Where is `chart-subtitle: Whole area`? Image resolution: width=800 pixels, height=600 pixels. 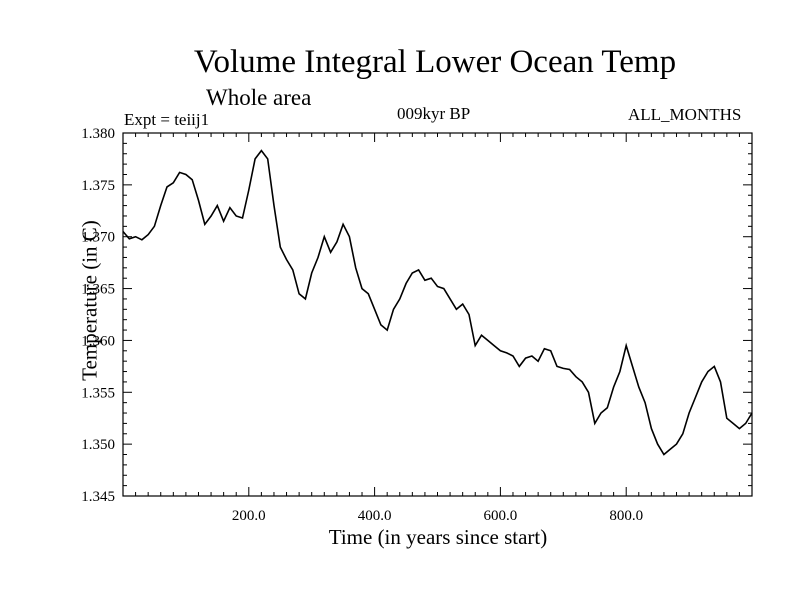
chart-subtitle: Whole area is located at coordinates (259, 97).